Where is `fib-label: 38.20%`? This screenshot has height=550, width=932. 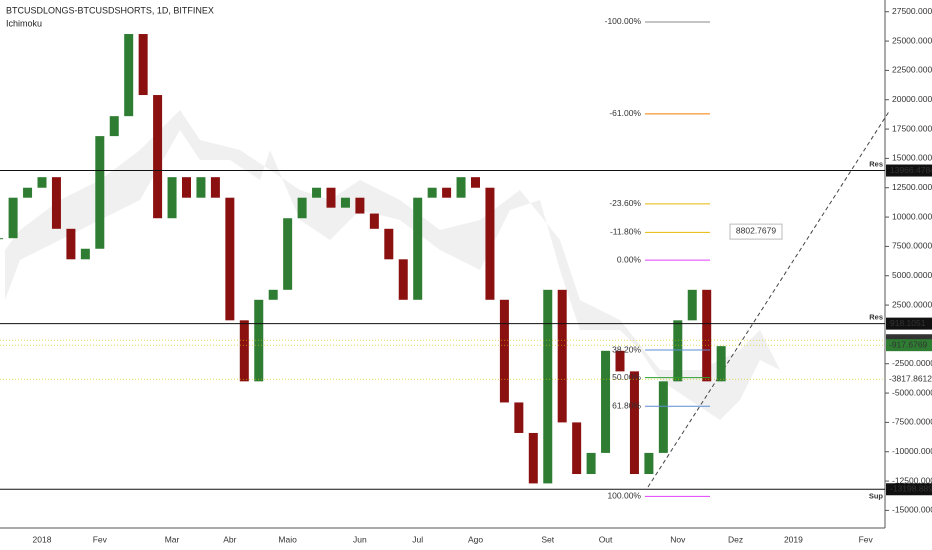 fib-label: 38.20% is located at coordinates (626, 349).